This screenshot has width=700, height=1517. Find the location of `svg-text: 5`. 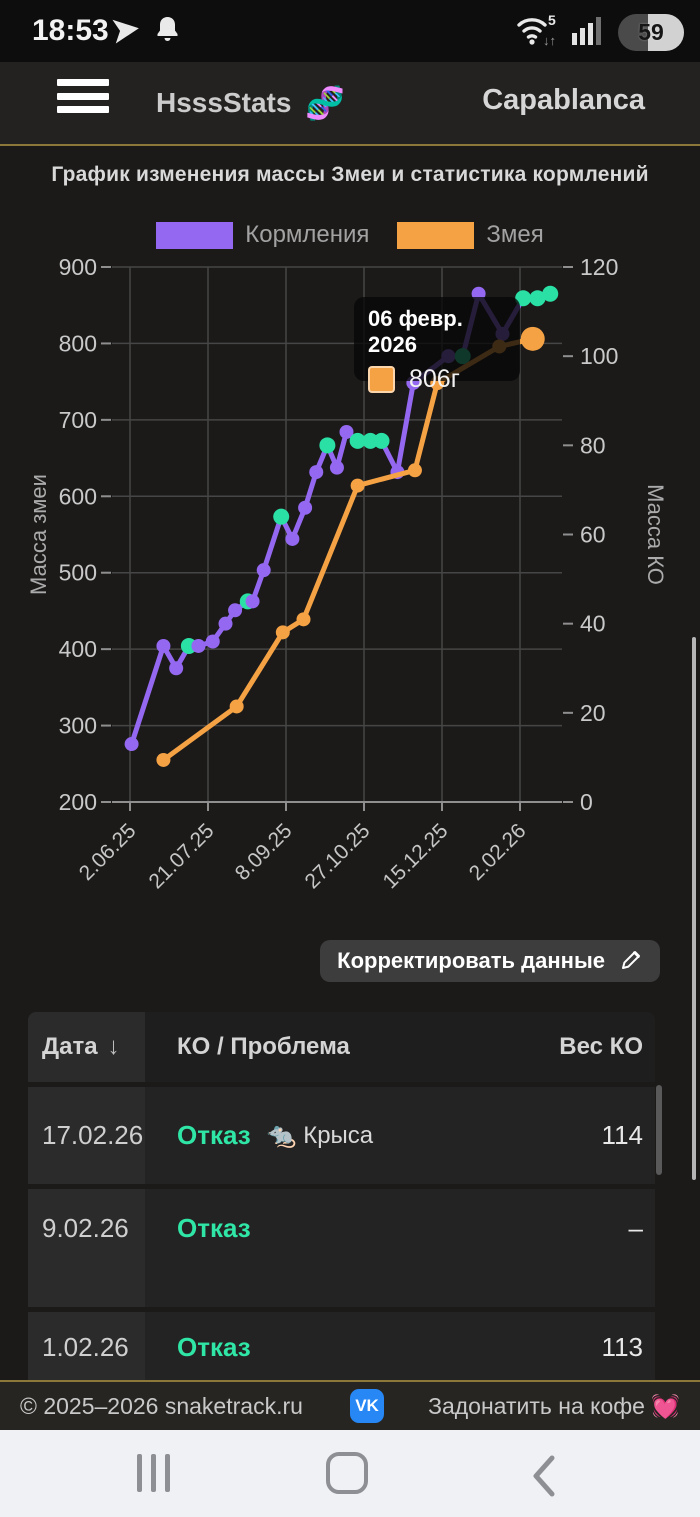

svg-text: 5 is located at coordinates (552, 20).